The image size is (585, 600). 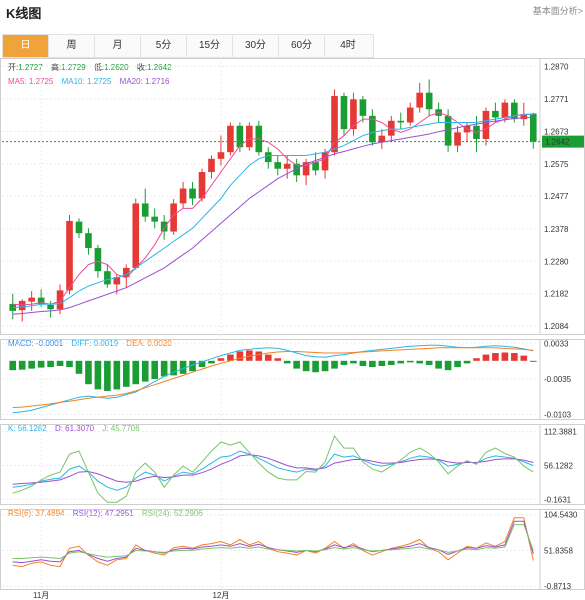 I want to click on macd-tick-label: -0.0103, so click(x=558, y=414).